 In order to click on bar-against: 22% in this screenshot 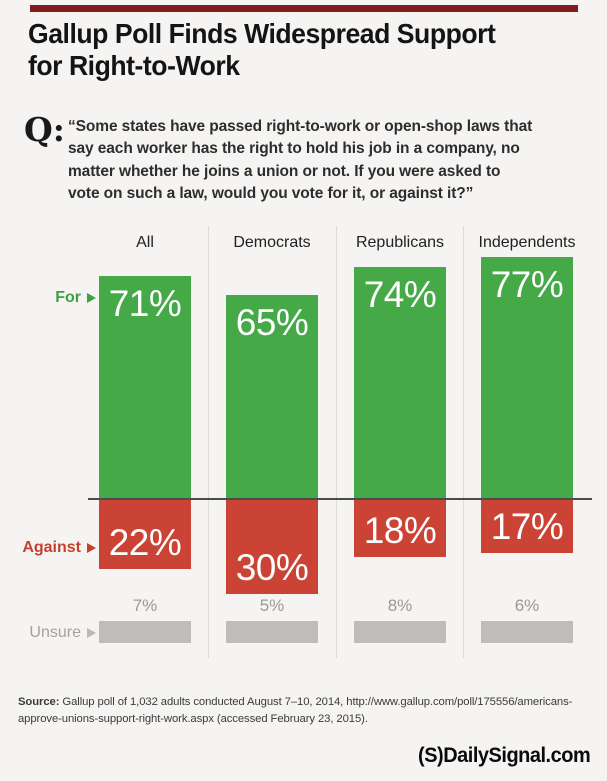, I will do `click(145, 534)`.